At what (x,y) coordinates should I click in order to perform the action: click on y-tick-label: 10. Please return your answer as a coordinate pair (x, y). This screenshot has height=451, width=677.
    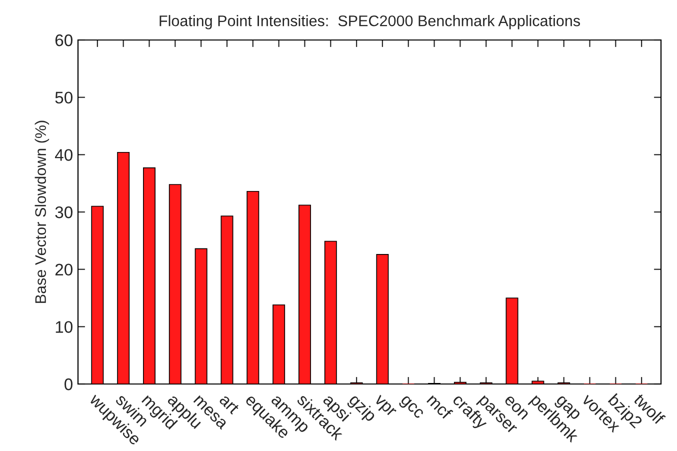
    Looking at the image, I should click on (64, 327).